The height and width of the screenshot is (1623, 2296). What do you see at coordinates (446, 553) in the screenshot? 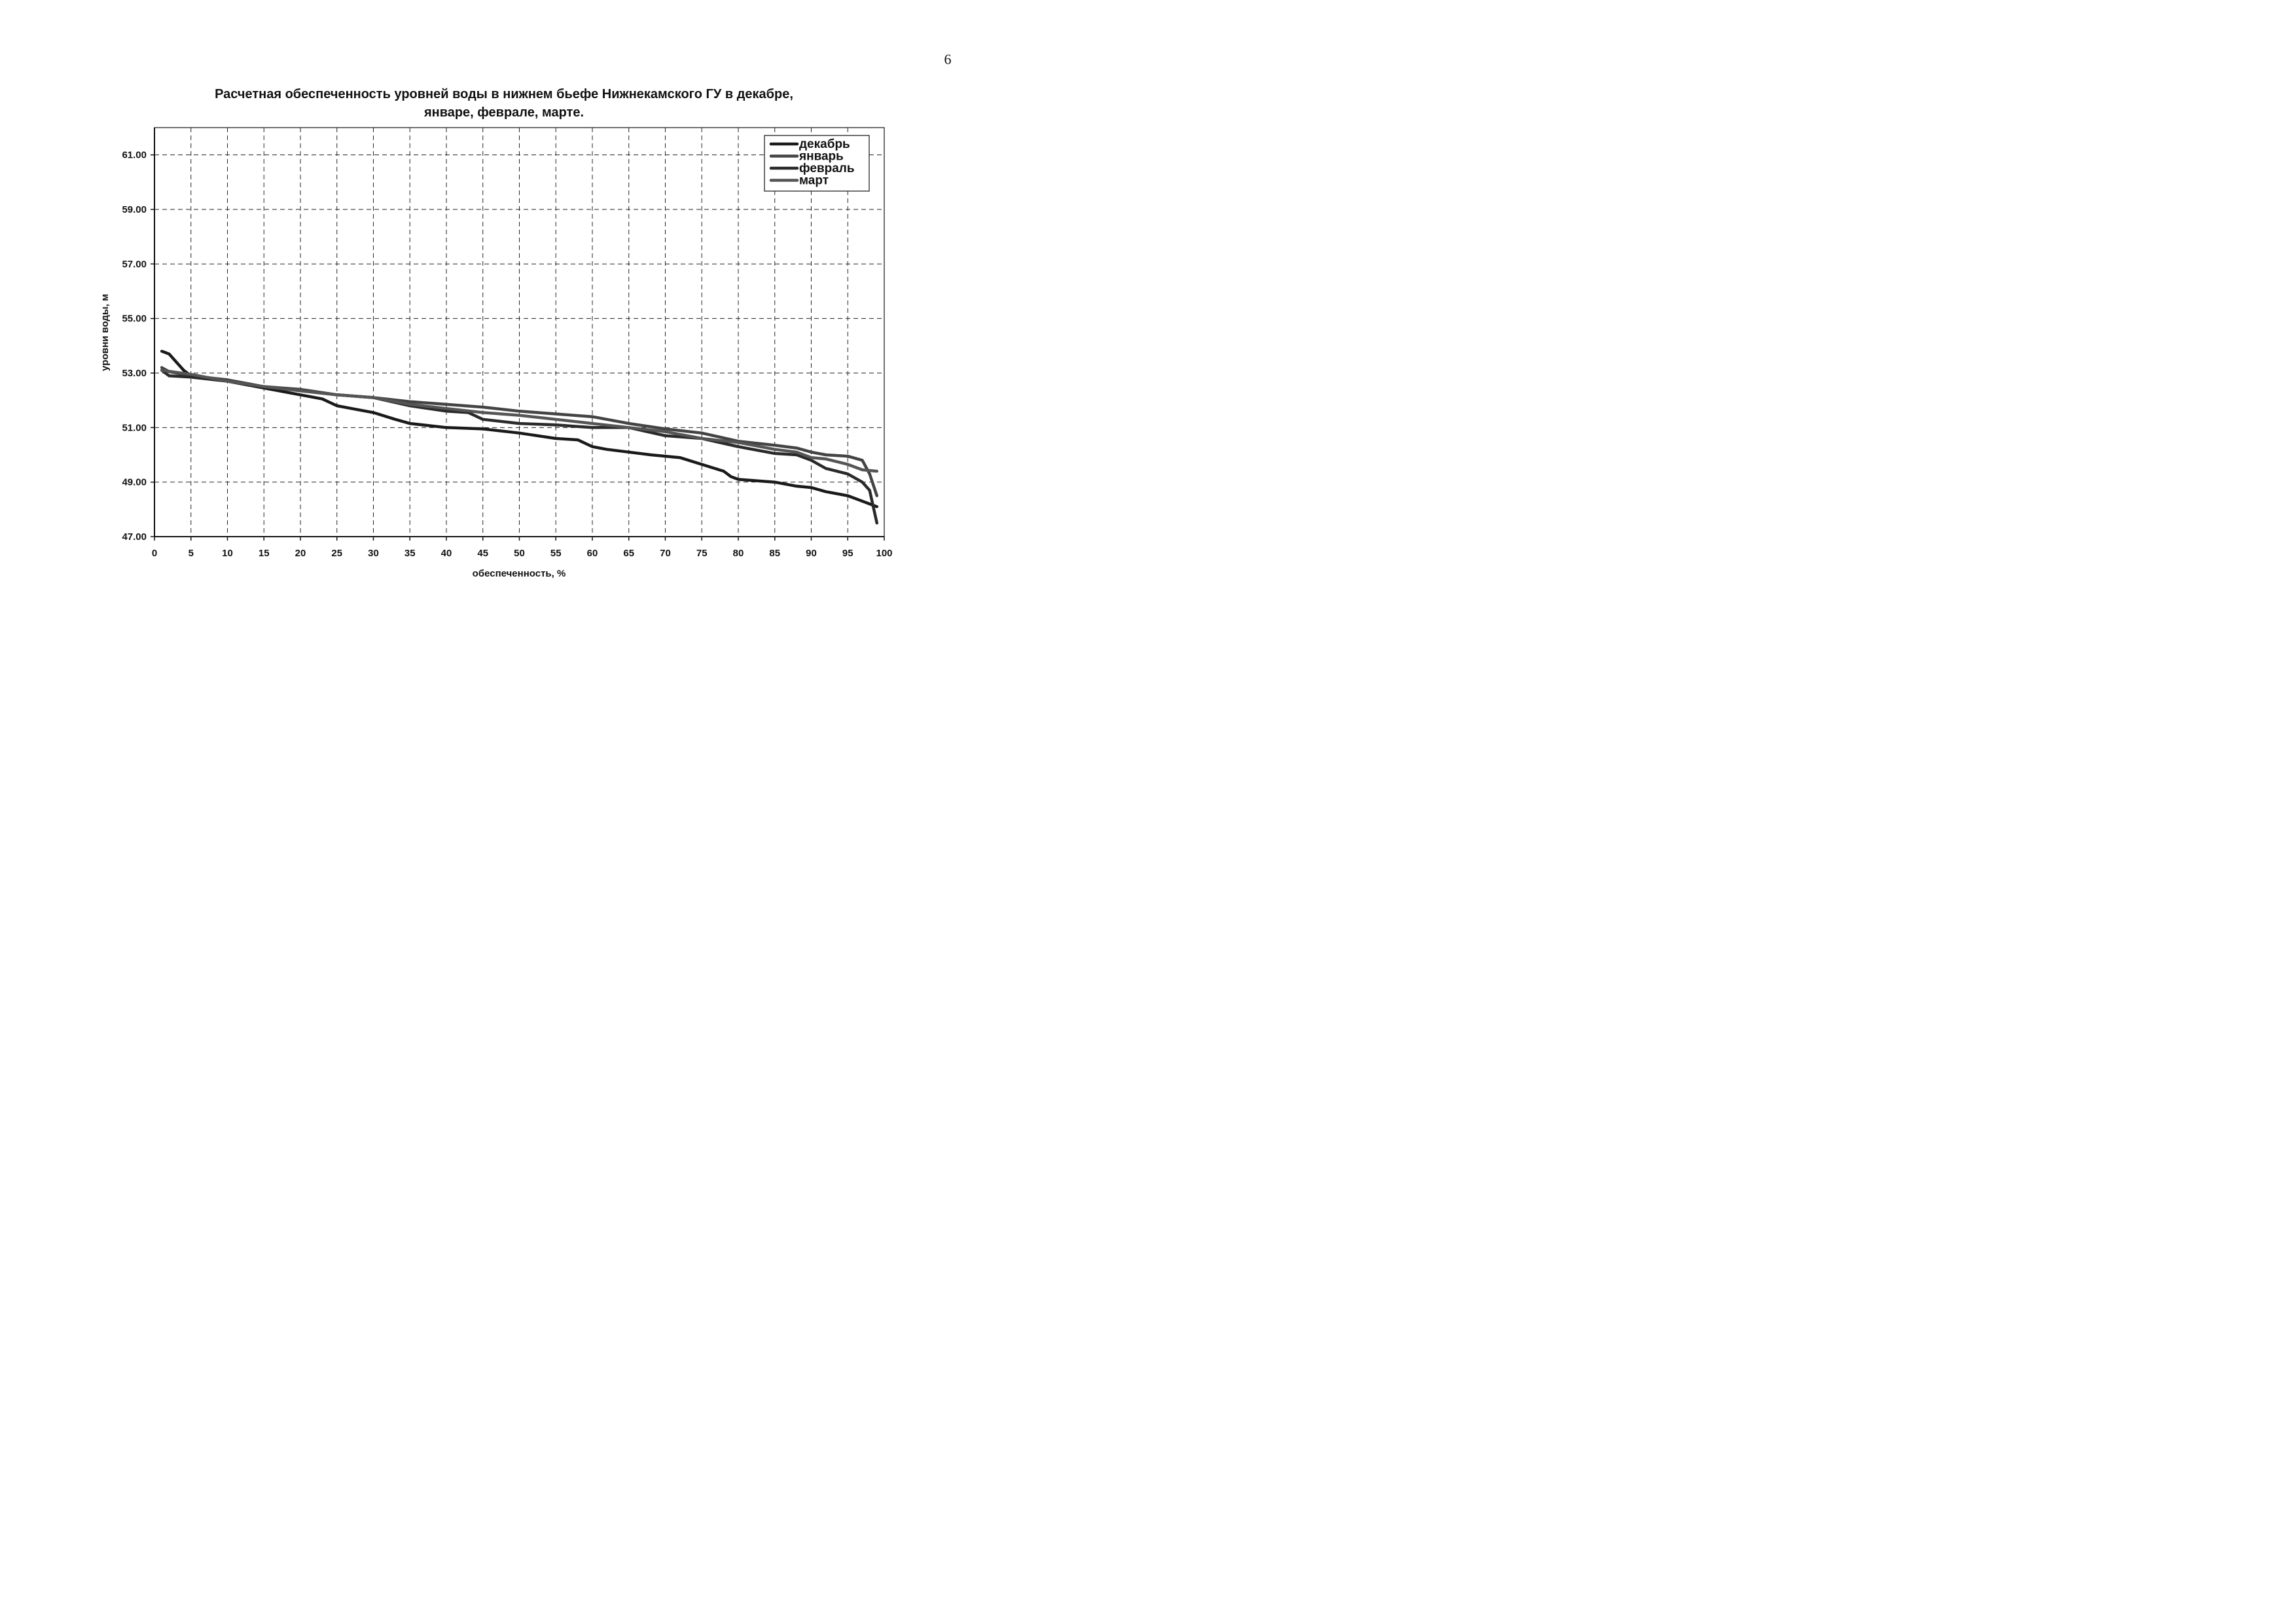
I see `x-tick-label: 40` at bounding box center [446, 553].